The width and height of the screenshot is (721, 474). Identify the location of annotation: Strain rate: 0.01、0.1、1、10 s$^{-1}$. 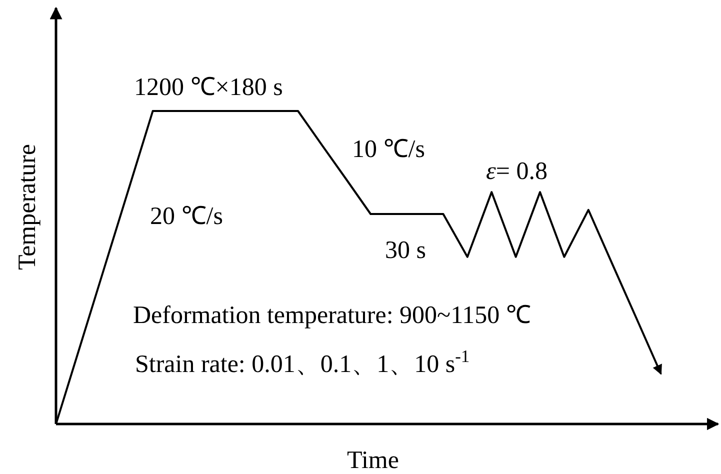
(302, 362).